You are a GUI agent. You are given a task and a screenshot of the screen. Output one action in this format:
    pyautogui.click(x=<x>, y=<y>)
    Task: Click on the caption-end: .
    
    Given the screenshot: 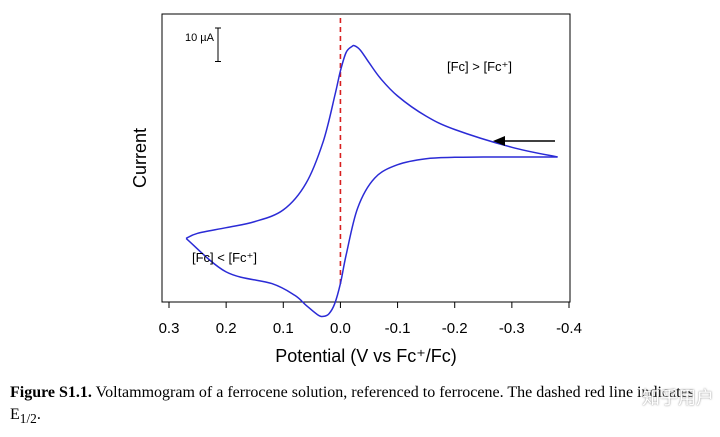 What is the action you would take?
    pyautogui.click(x=38, y=414)
    